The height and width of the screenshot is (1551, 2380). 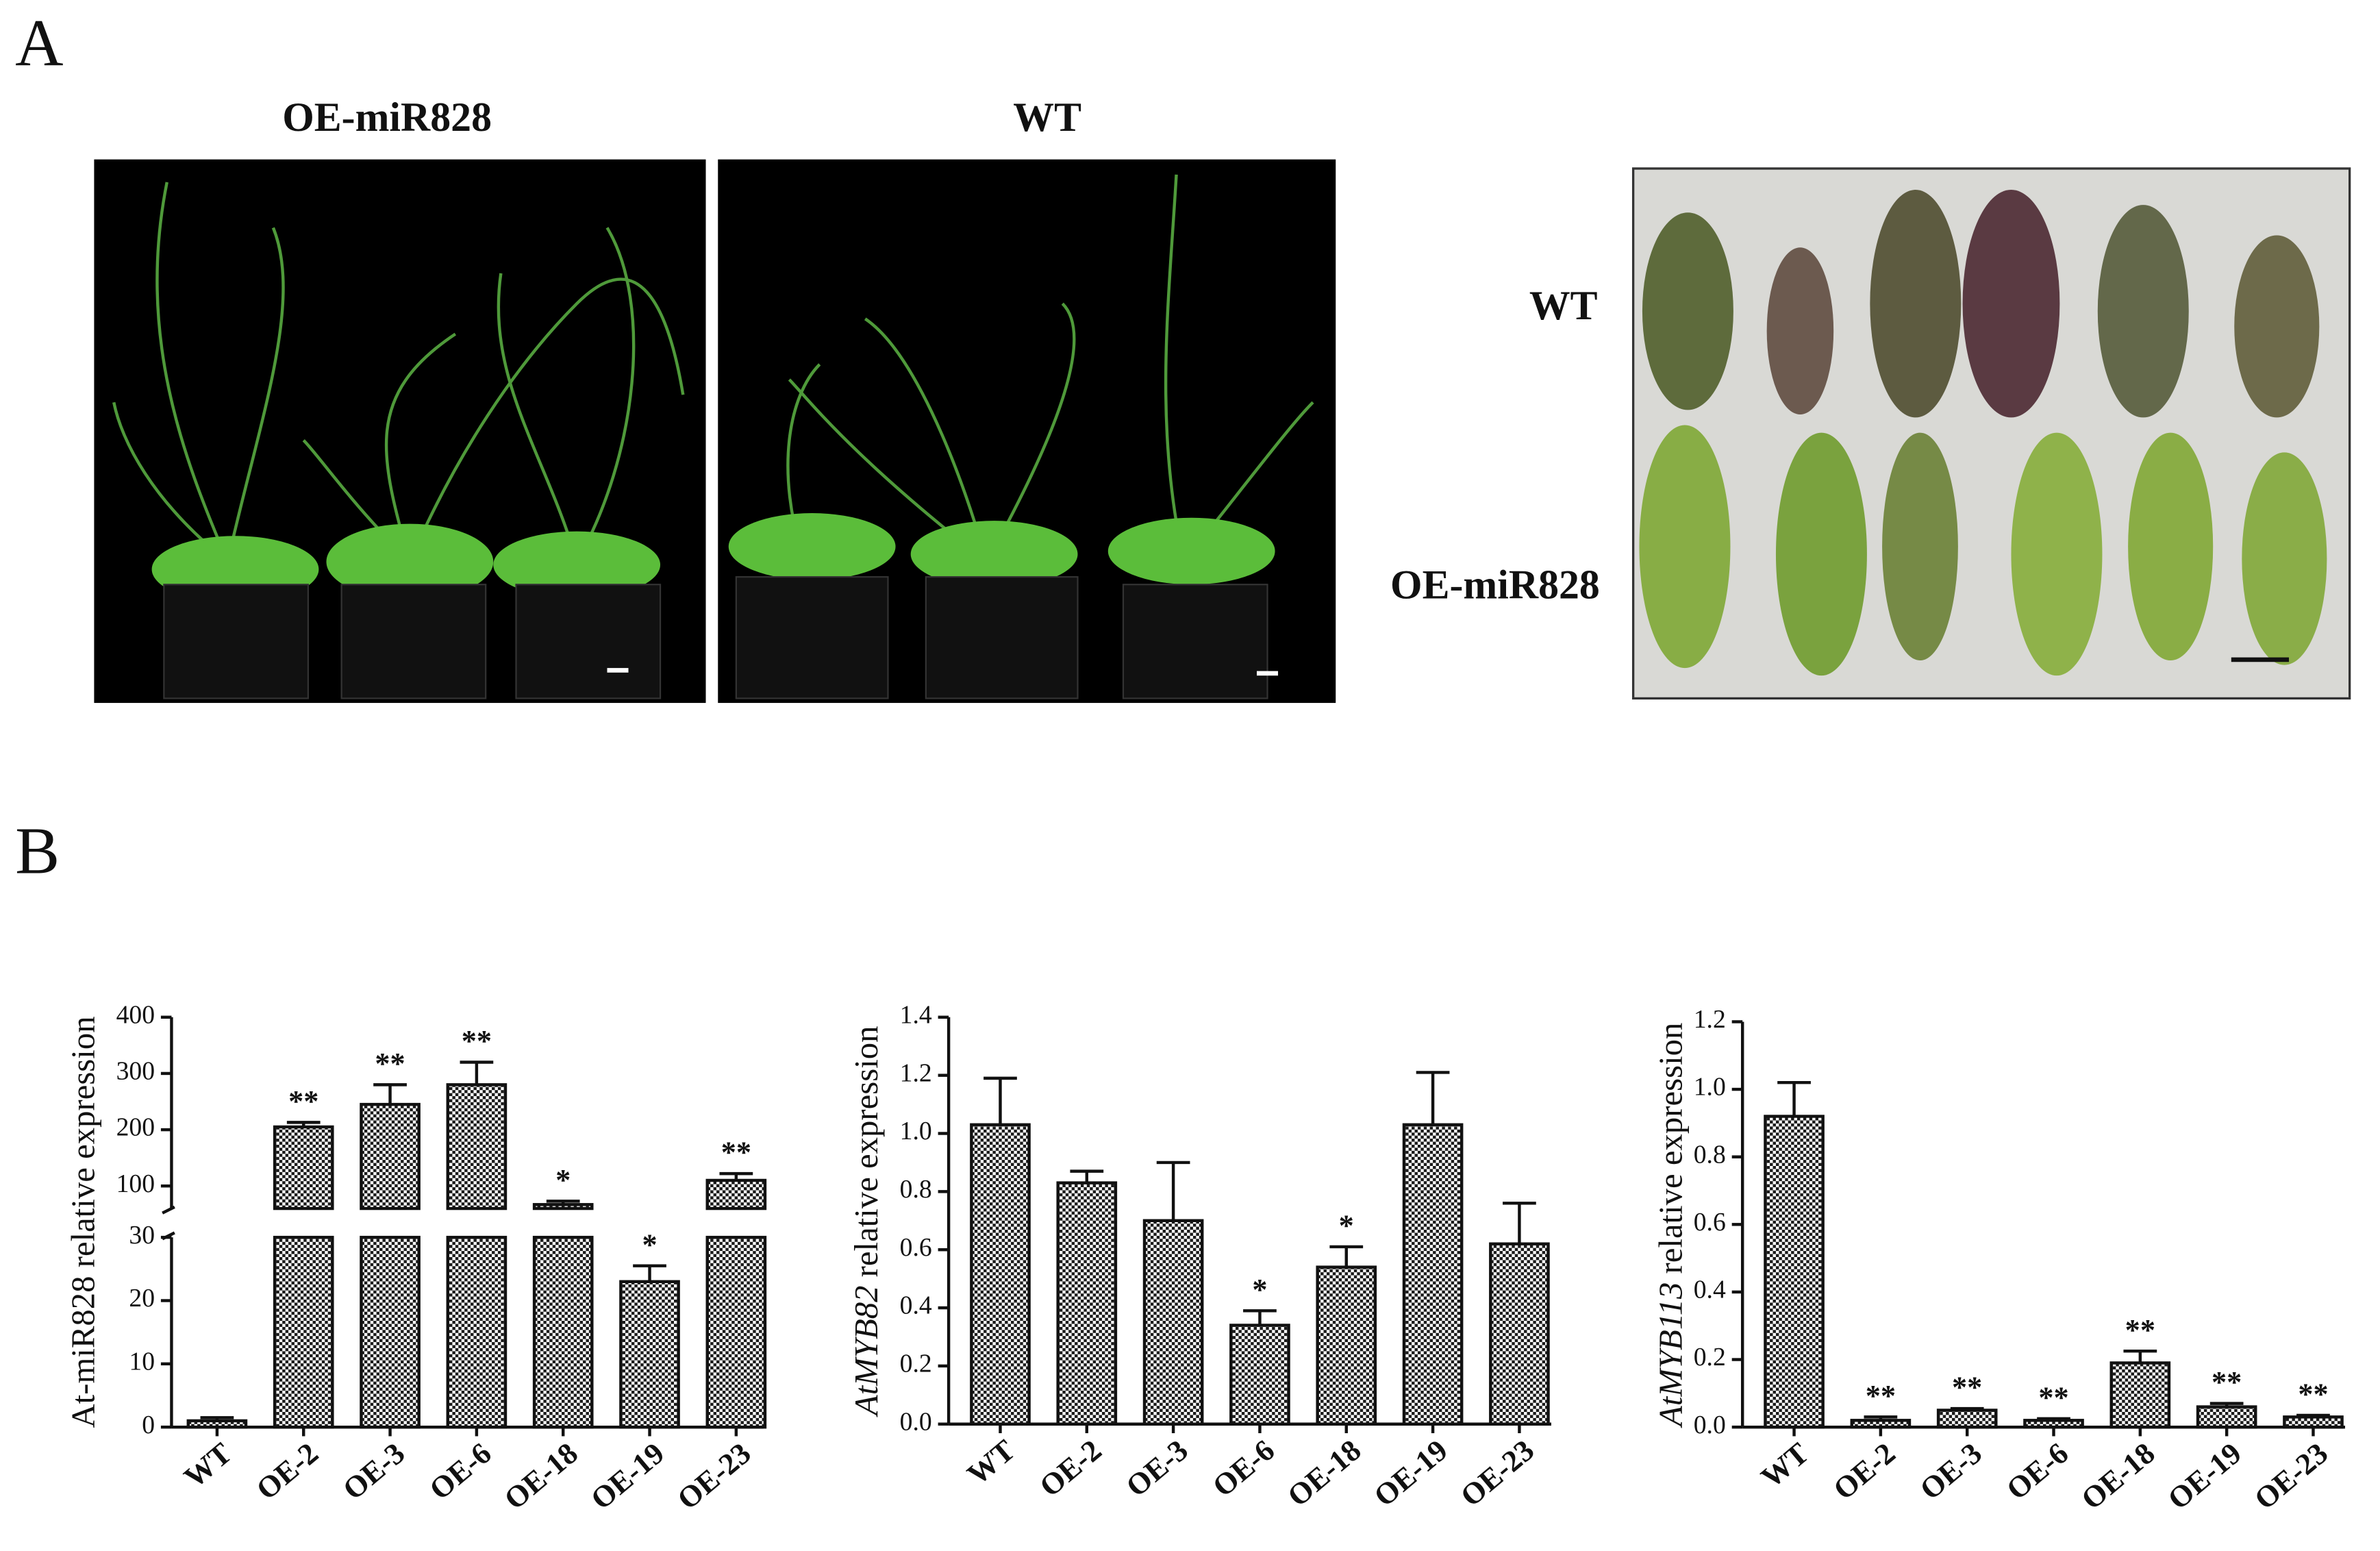 What do you see at coordinates (142, 1298) in the screenshot?
I see `y-tick-label: 20` at bounding box center [142, 1298].